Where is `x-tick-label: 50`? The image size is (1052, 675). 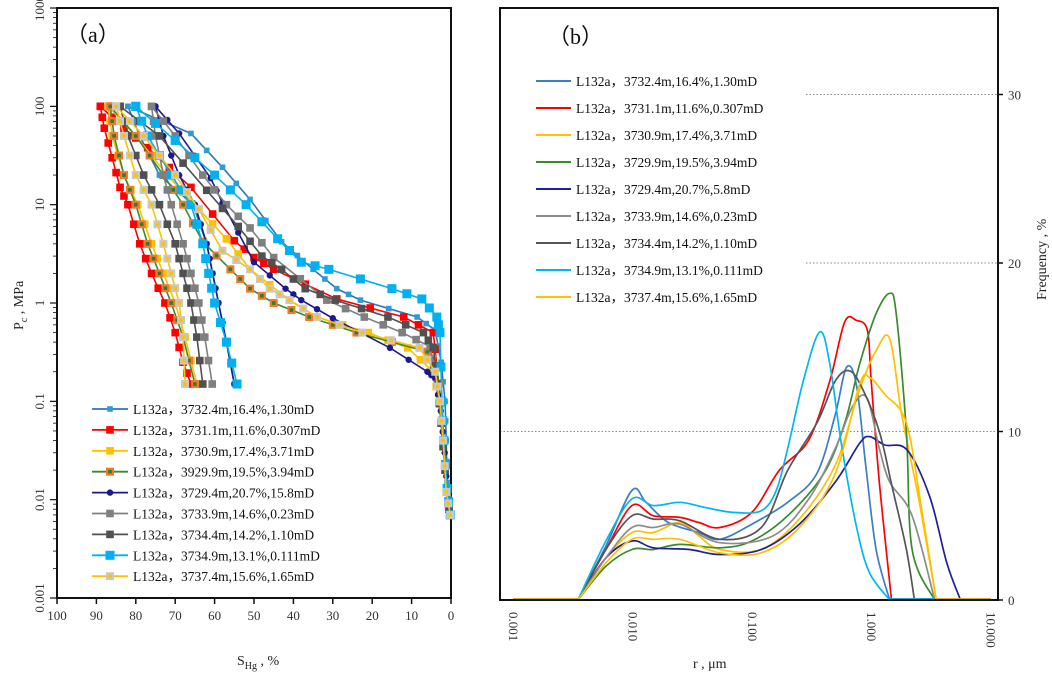
x-tick-label: 50 is located at coordinates (254, 615).